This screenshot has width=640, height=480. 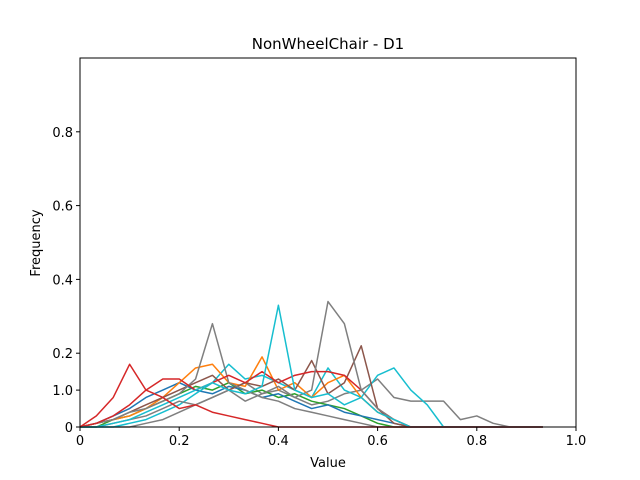 I want to click on y-tick-label: 1.0, so click(x=62, y=391).